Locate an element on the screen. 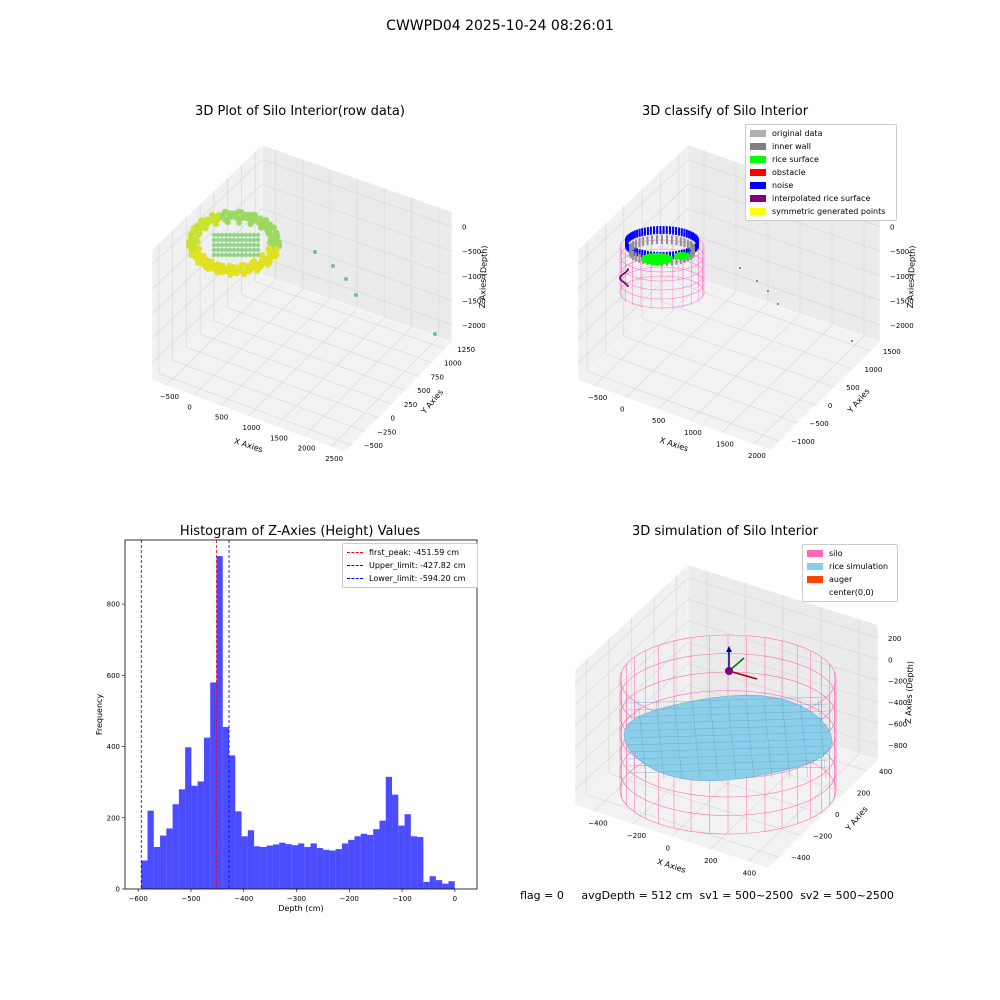 This screenshot has height=1000, width=1000. legend-label: first_peak: -451.59 cm is located at coordinates (414, 552).